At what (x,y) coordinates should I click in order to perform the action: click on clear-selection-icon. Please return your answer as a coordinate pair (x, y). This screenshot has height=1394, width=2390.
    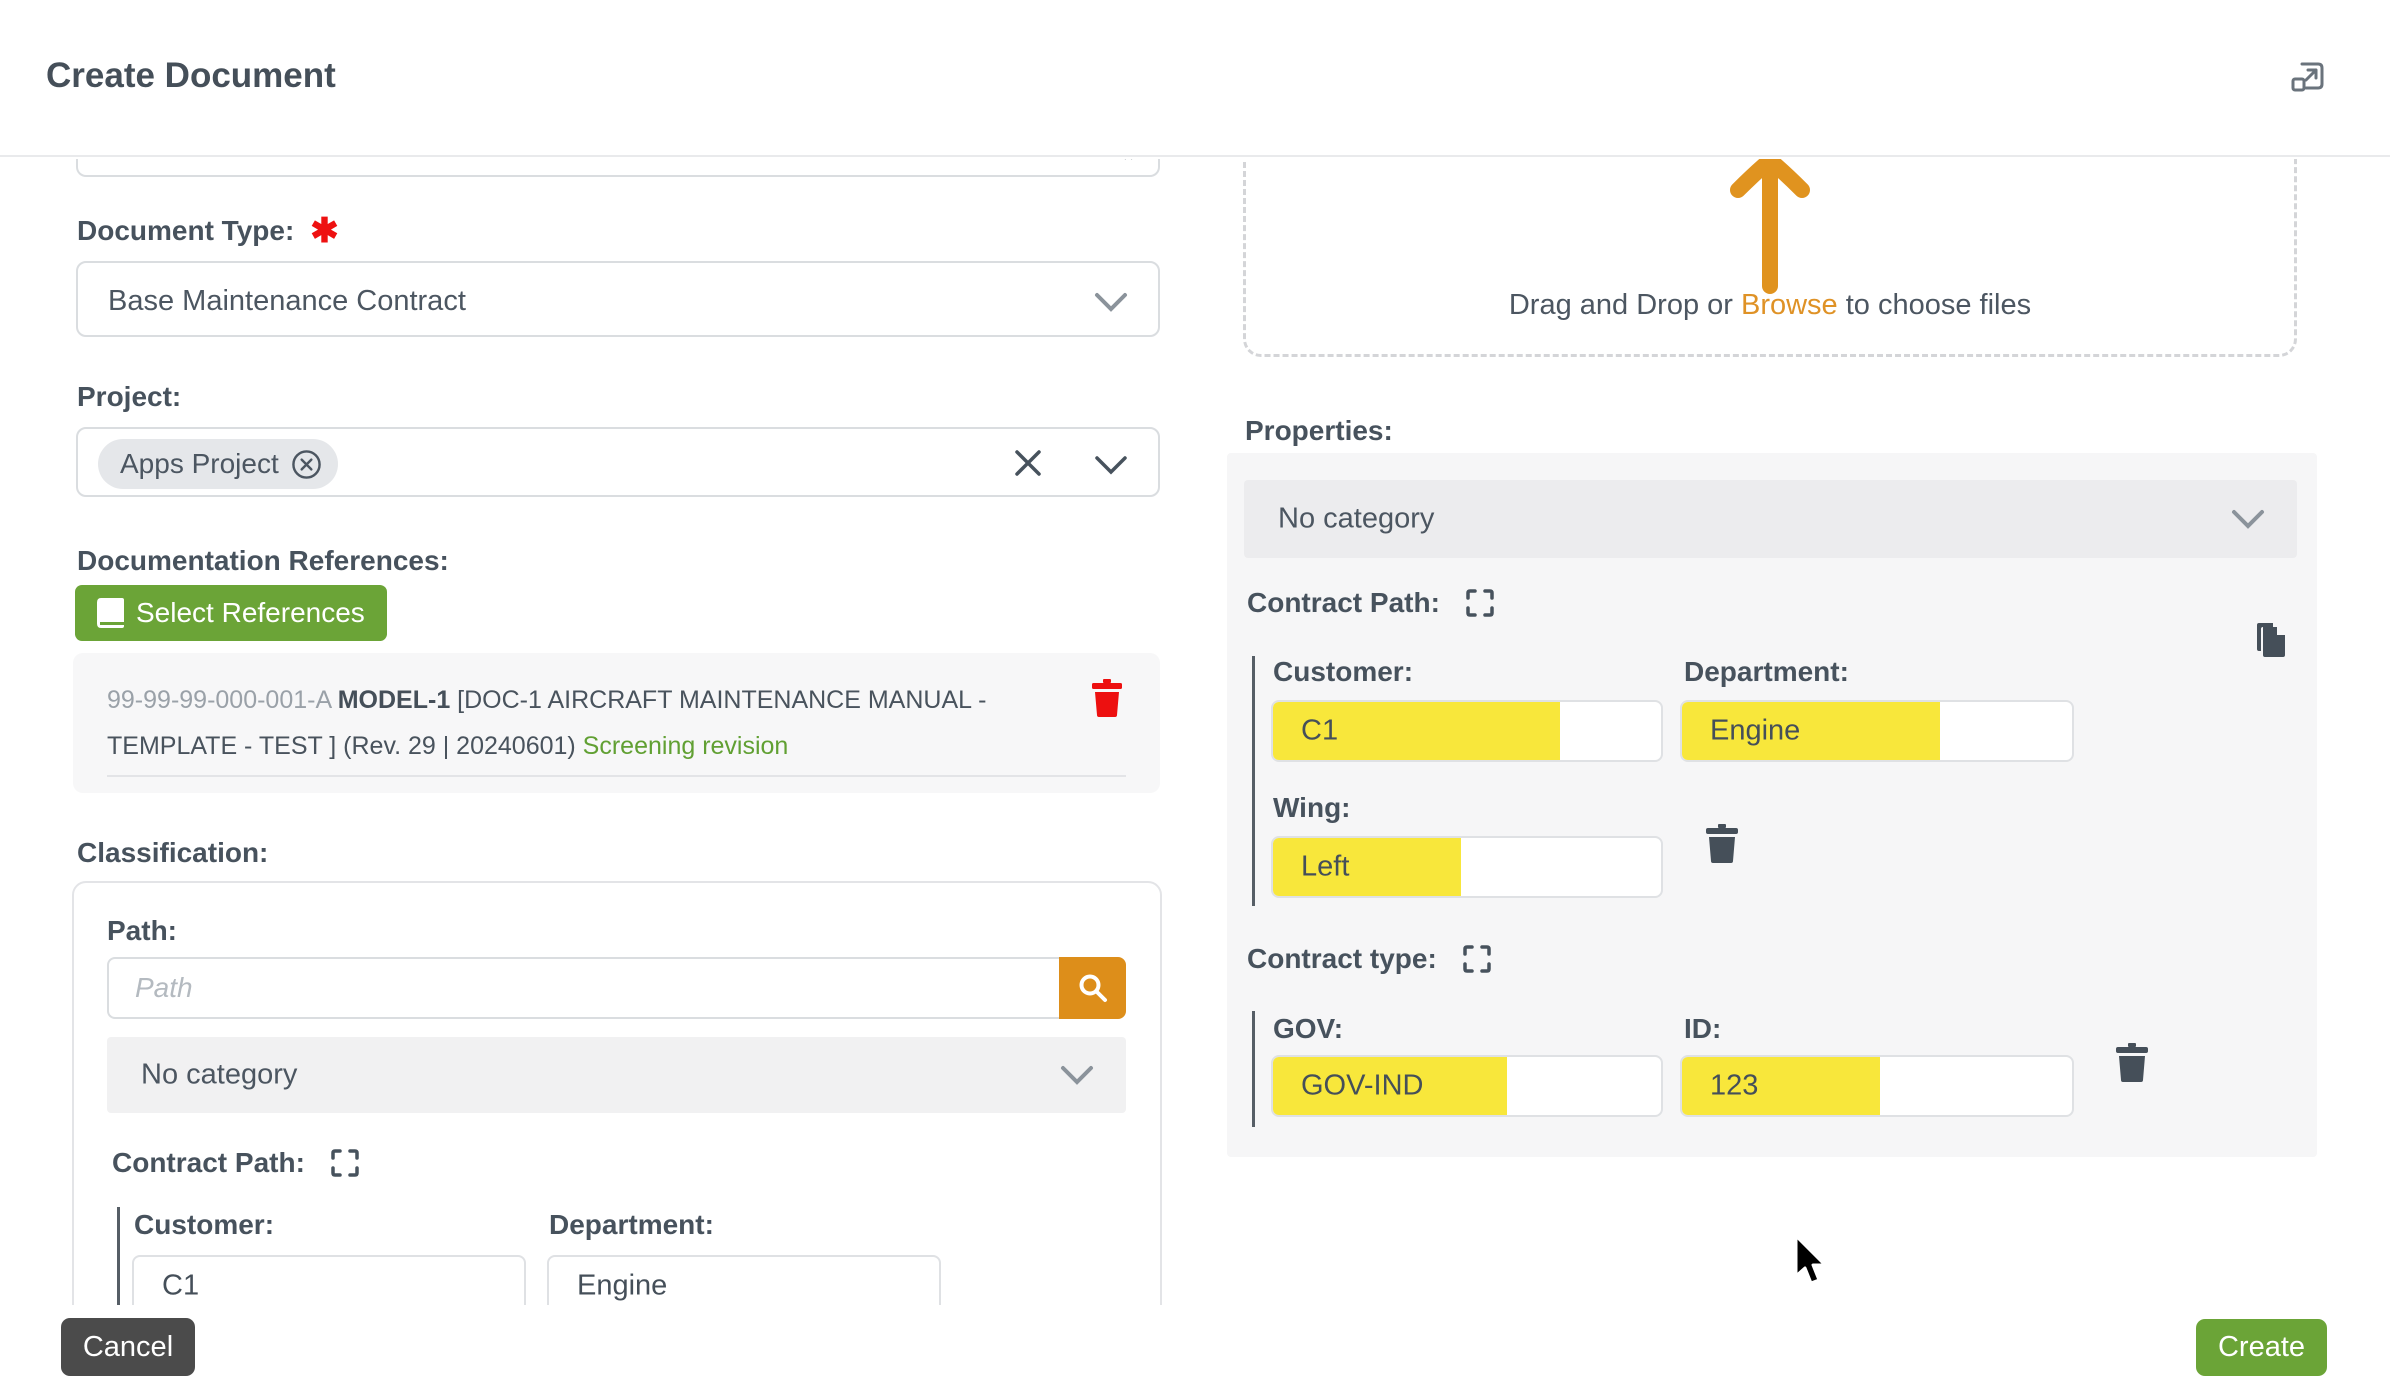
    Looking at the image, I should click on (1028, 463).